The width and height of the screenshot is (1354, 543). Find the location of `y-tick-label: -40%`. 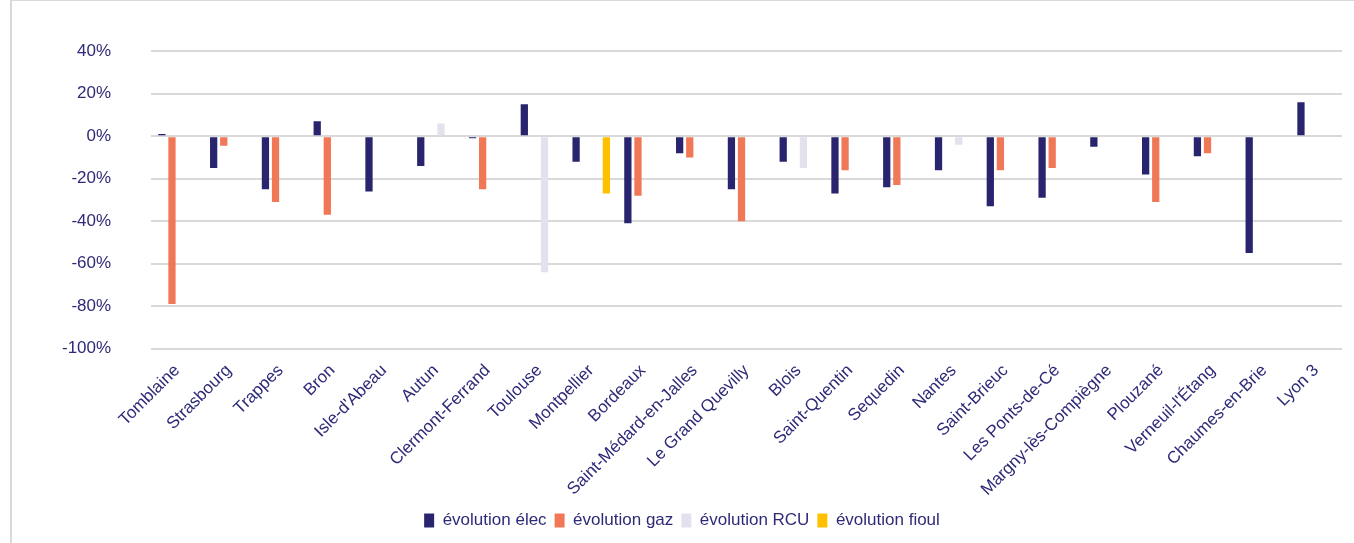

y-tick-label: -40% is located at coordinates (91, 220).